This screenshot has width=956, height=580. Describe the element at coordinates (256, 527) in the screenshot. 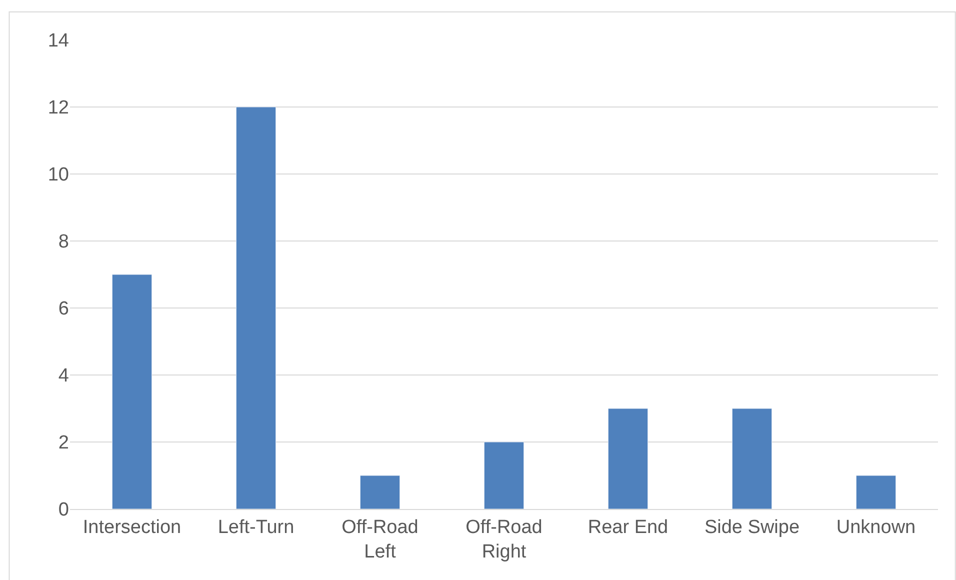

I see `x-tick-label: Left-Turn` at that location.